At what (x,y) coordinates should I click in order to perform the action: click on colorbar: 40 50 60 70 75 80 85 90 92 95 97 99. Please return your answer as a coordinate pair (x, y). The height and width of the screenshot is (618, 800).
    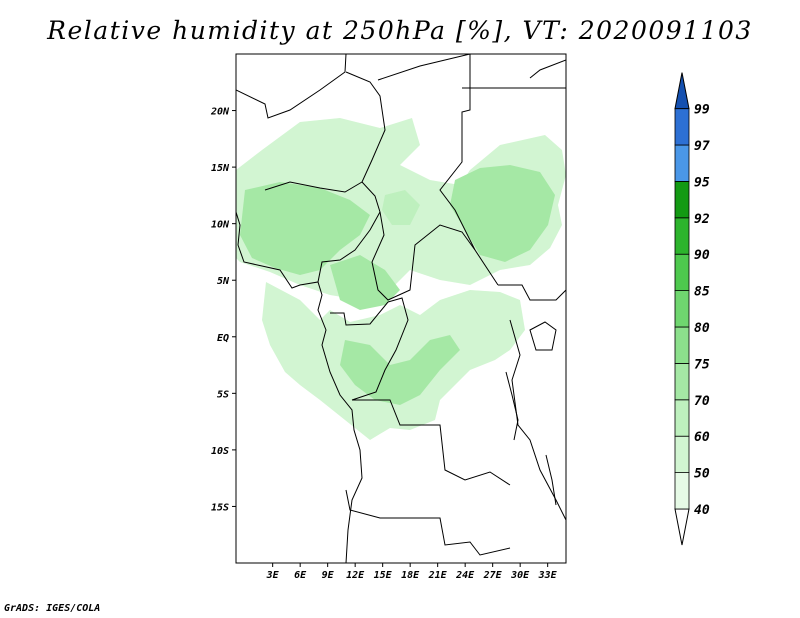
    Looking at the image, I should click on (692, 309).